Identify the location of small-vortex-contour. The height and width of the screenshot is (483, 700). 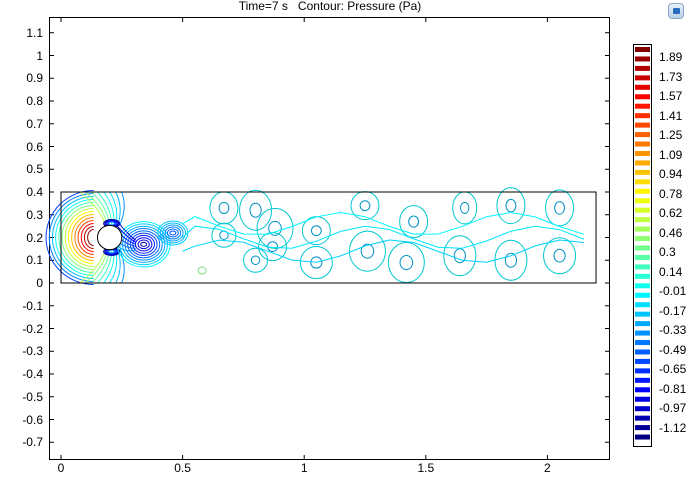
(202, 270).